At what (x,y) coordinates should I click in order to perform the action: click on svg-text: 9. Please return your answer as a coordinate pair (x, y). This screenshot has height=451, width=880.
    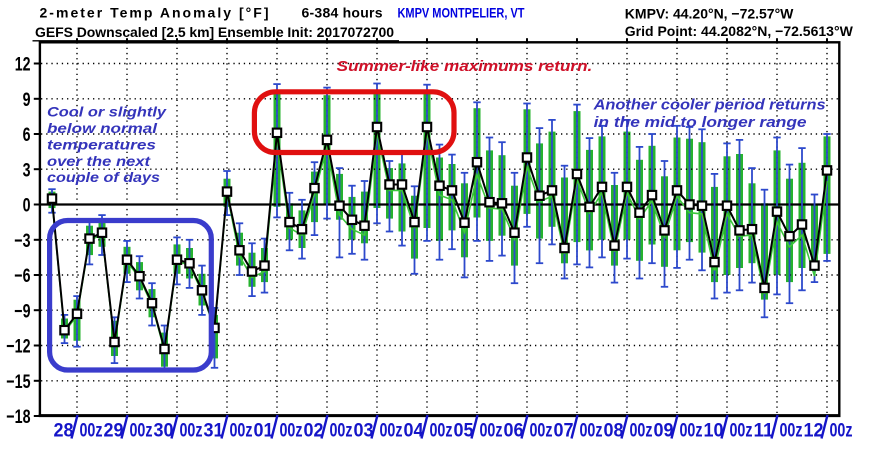
    Looking at the image, I should click on (27, 100).